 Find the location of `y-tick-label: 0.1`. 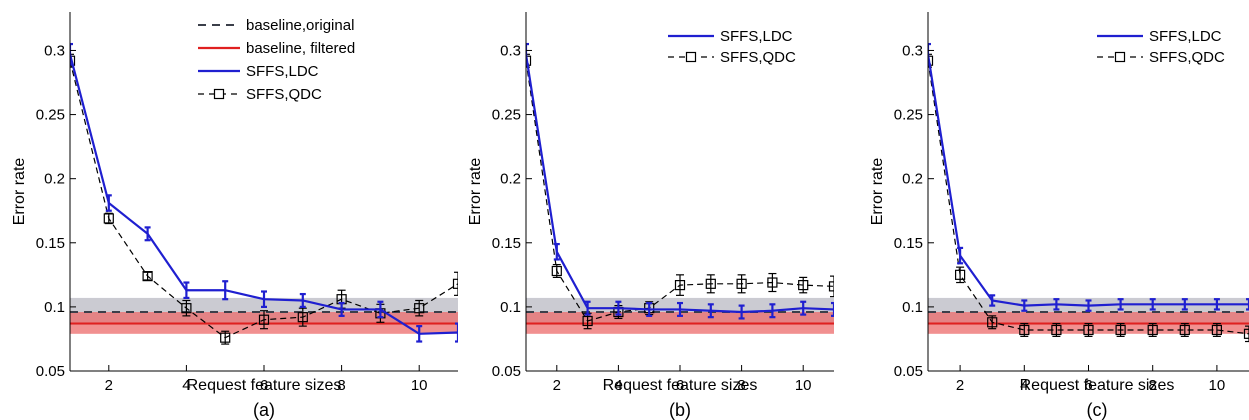

y-tick-label: 0.1 is located at coordinates (54, 307).